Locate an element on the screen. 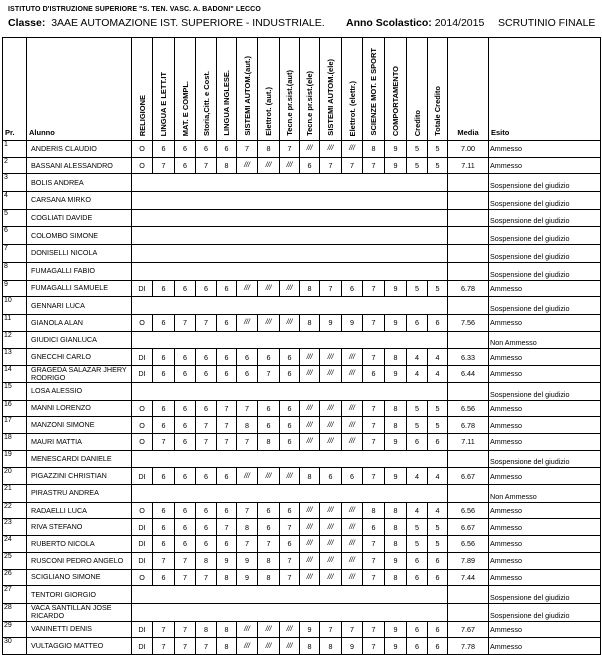 The width and height of the screenshot is (602, 655). column-header-label: Storia,Citt. e Cost. is located at coordinates (206, 103).